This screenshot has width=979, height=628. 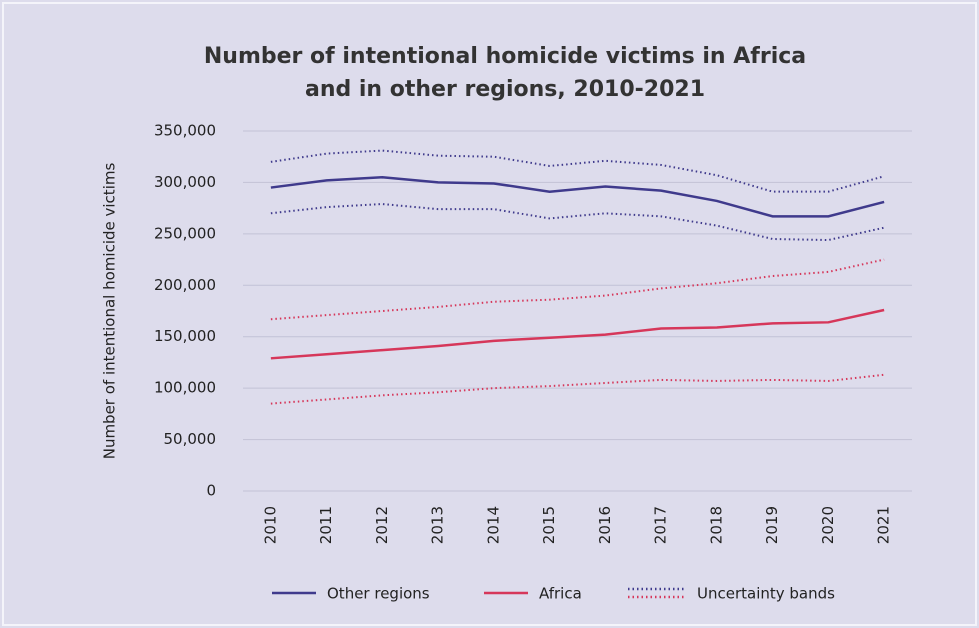 What do you see at coordinates (185, 131) in the screenshot?
I see `y-tick-label: 350,000` at bounding box center [185, 131].